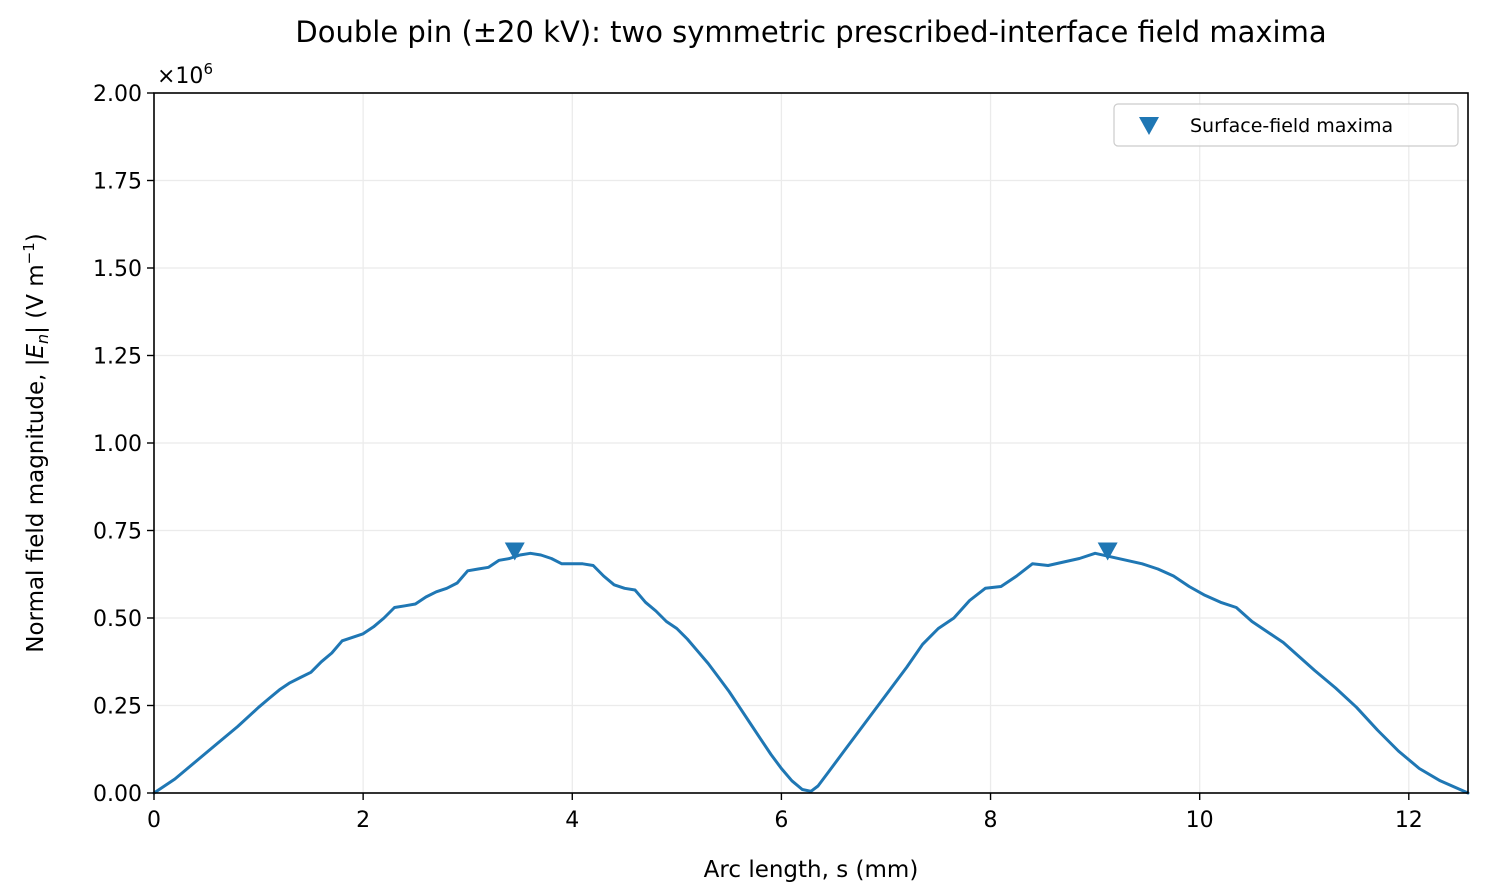 This screenshot has height=895, width=1486. I want to click on y-tick-label: 1.50, so click(117, 269).